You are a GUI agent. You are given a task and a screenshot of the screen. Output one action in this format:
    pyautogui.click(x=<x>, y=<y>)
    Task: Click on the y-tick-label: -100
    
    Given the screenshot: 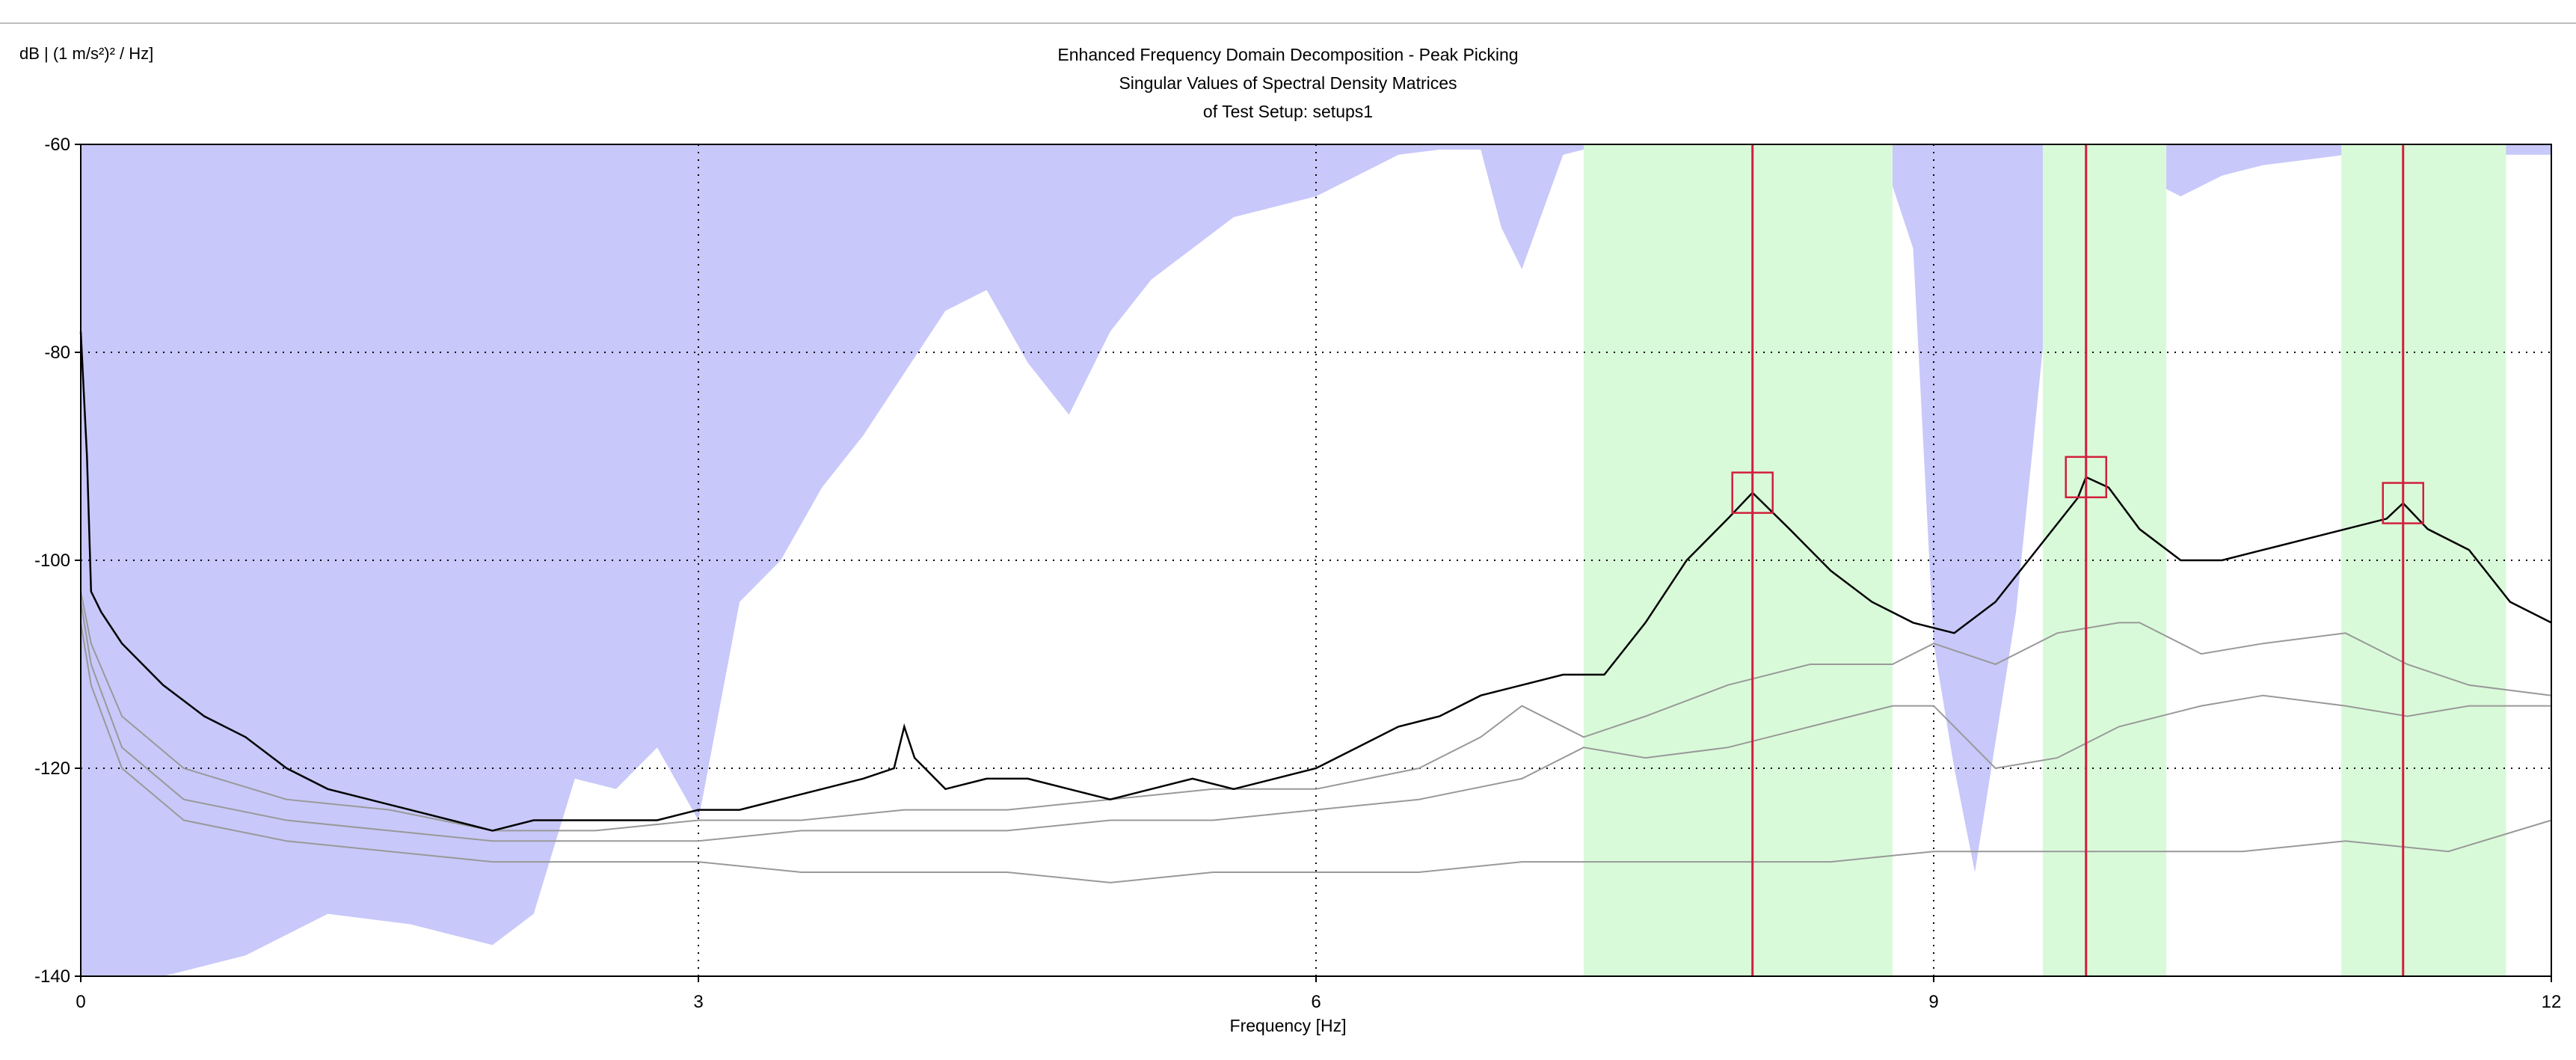 What is the action you would take?
    pyautogui.click(x=52, y=561)
    